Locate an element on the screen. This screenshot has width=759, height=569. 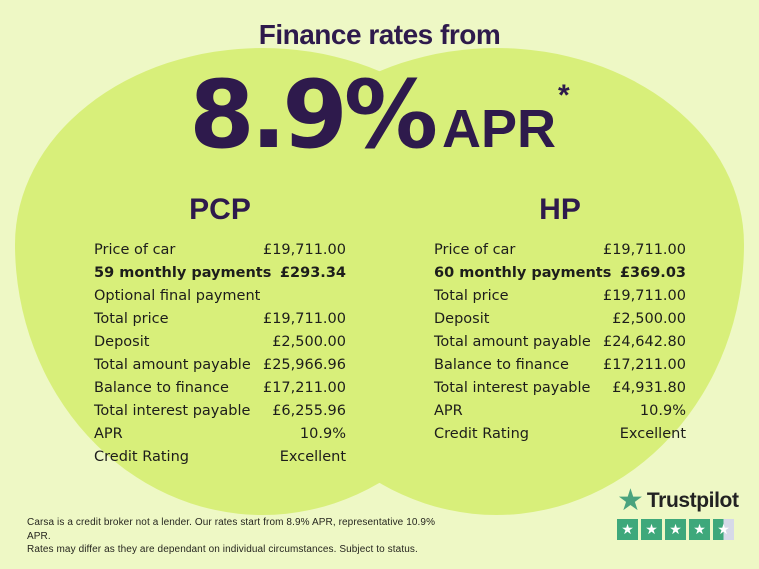
trustpilot-brand-name: Trustpilot is located at coordinates (692, 500).